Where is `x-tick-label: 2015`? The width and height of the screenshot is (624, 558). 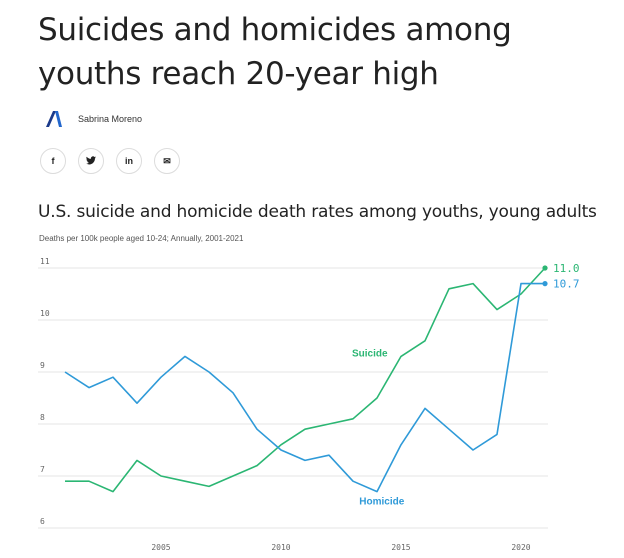
x-tick-label: 2015 is located at coordinates (400, 547).